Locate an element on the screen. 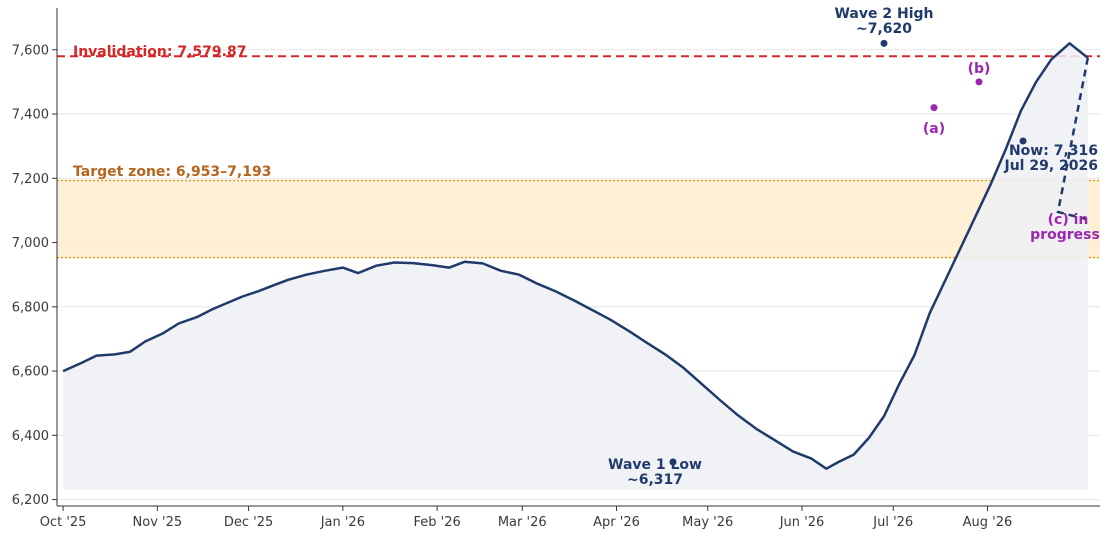  x-tick-label-4: Feb '26 is located at coordinates (436, 522).